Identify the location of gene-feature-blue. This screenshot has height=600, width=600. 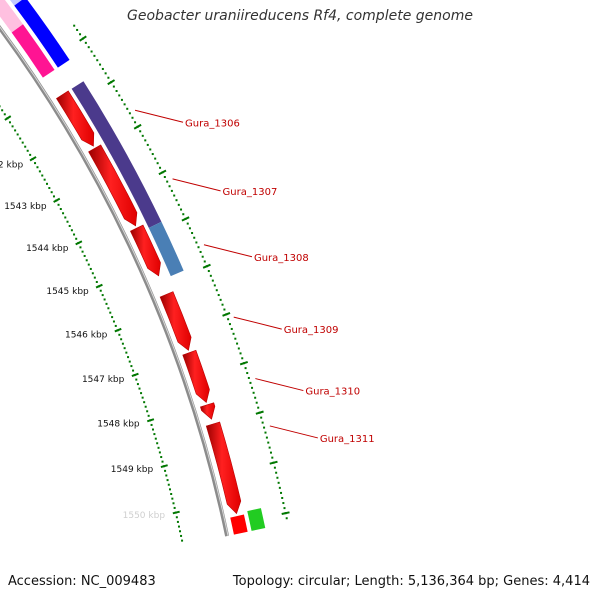
(42, 34).